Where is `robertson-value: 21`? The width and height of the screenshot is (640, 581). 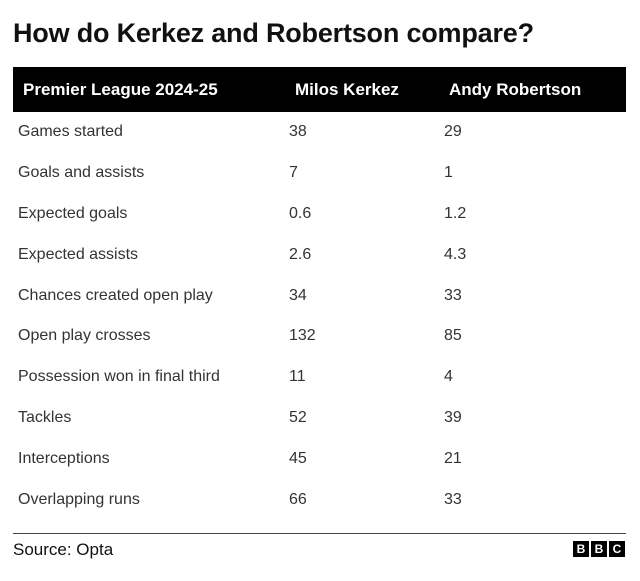 robertson-value: 21 is located at coordinates (453, 458).